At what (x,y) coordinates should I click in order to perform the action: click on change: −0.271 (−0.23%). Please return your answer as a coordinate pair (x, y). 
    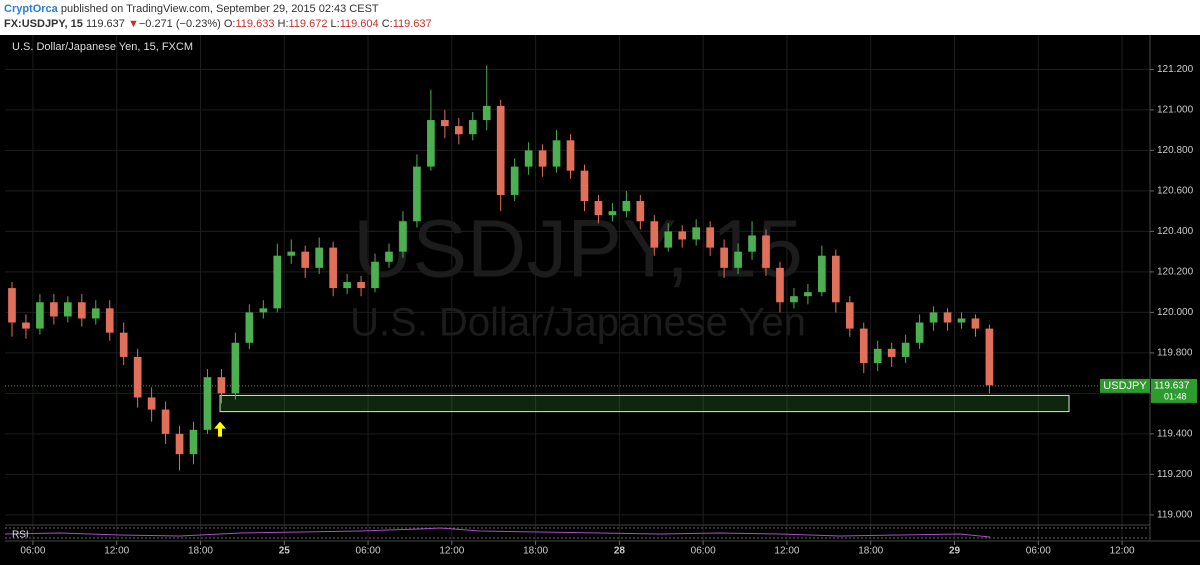
    Looking at the image, I should click on (179, 24).